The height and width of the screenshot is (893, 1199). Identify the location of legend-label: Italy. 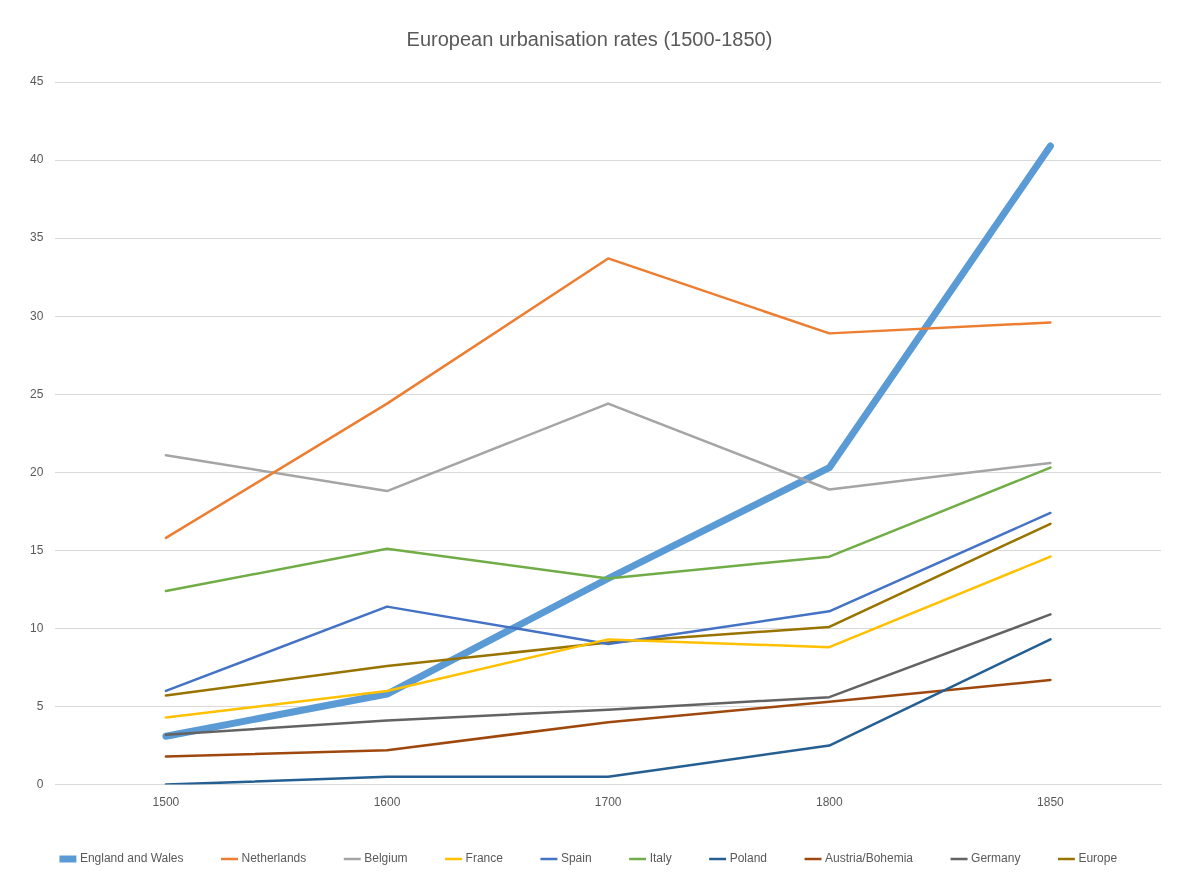
(660, 858).